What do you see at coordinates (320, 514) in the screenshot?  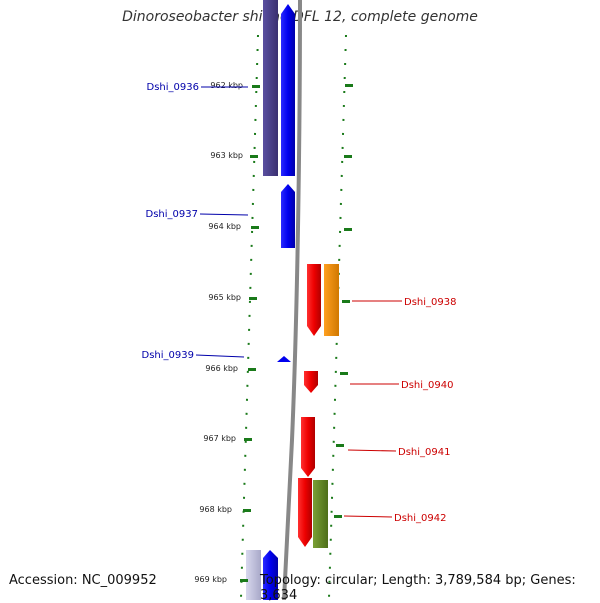 I see `olive-feature` at bounding box center [320, 514].